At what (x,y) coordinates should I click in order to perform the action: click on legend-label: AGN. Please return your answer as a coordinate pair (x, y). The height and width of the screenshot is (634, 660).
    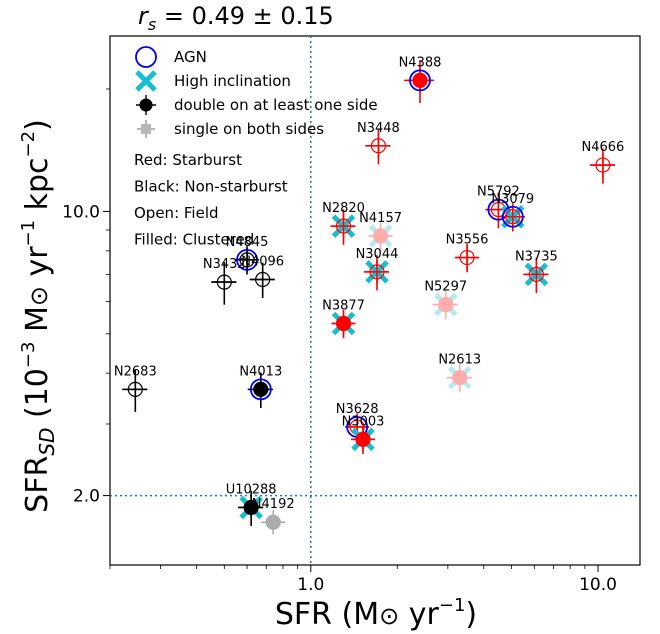
    Looking at the image, I should click on (190, 57).